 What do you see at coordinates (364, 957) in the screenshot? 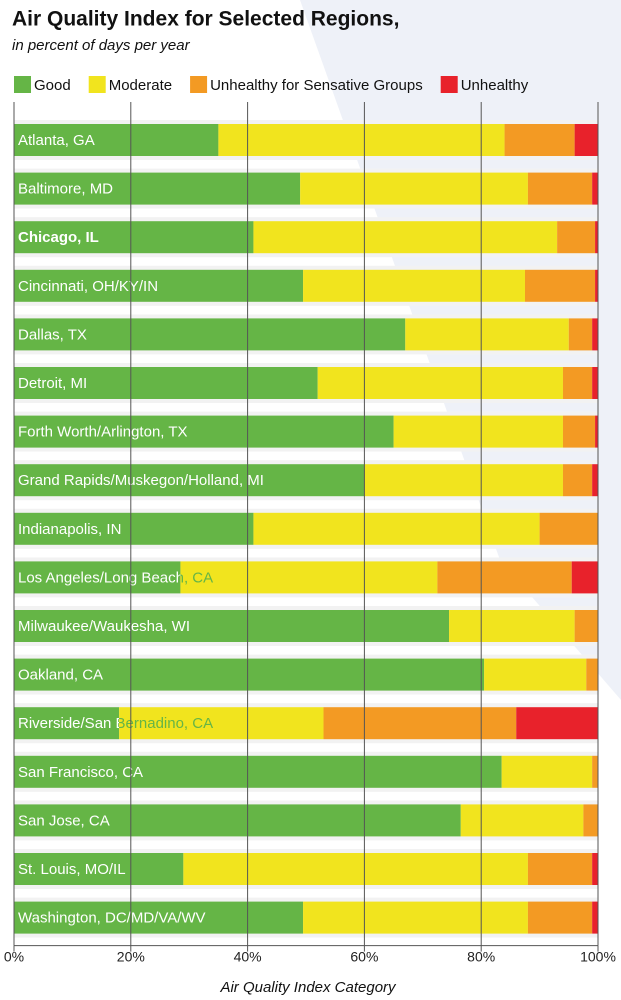
I see `x-tick-label: 60%` at bounding box center [364, 957].